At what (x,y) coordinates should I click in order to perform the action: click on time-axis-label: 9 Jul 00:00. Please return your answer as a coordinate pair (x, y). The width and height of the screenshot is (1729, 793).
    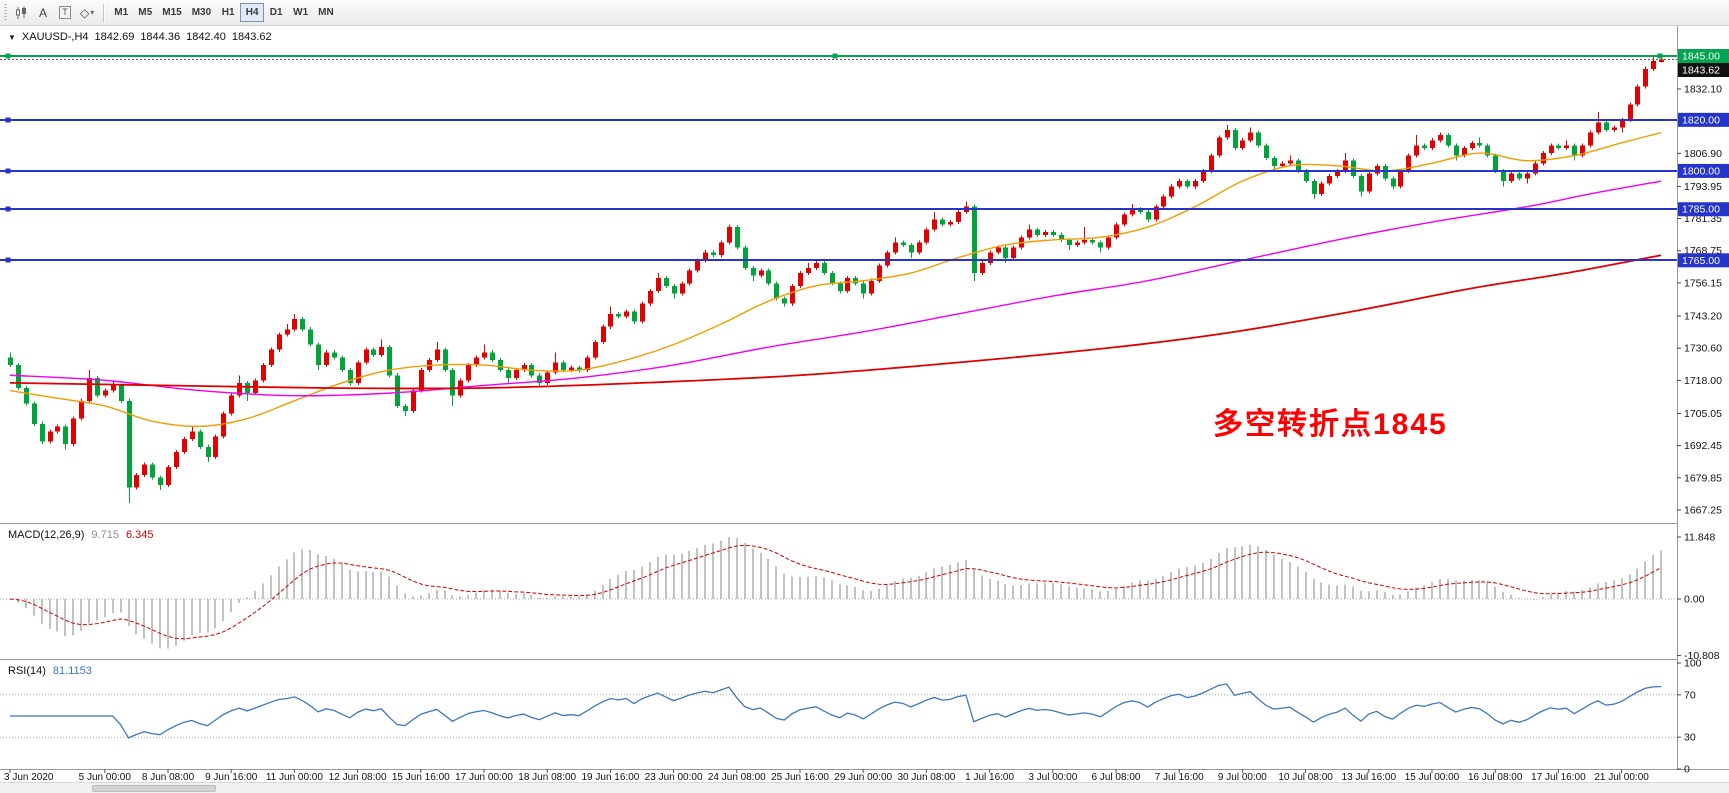
    Looking at the image, I should click on (1242, 777).